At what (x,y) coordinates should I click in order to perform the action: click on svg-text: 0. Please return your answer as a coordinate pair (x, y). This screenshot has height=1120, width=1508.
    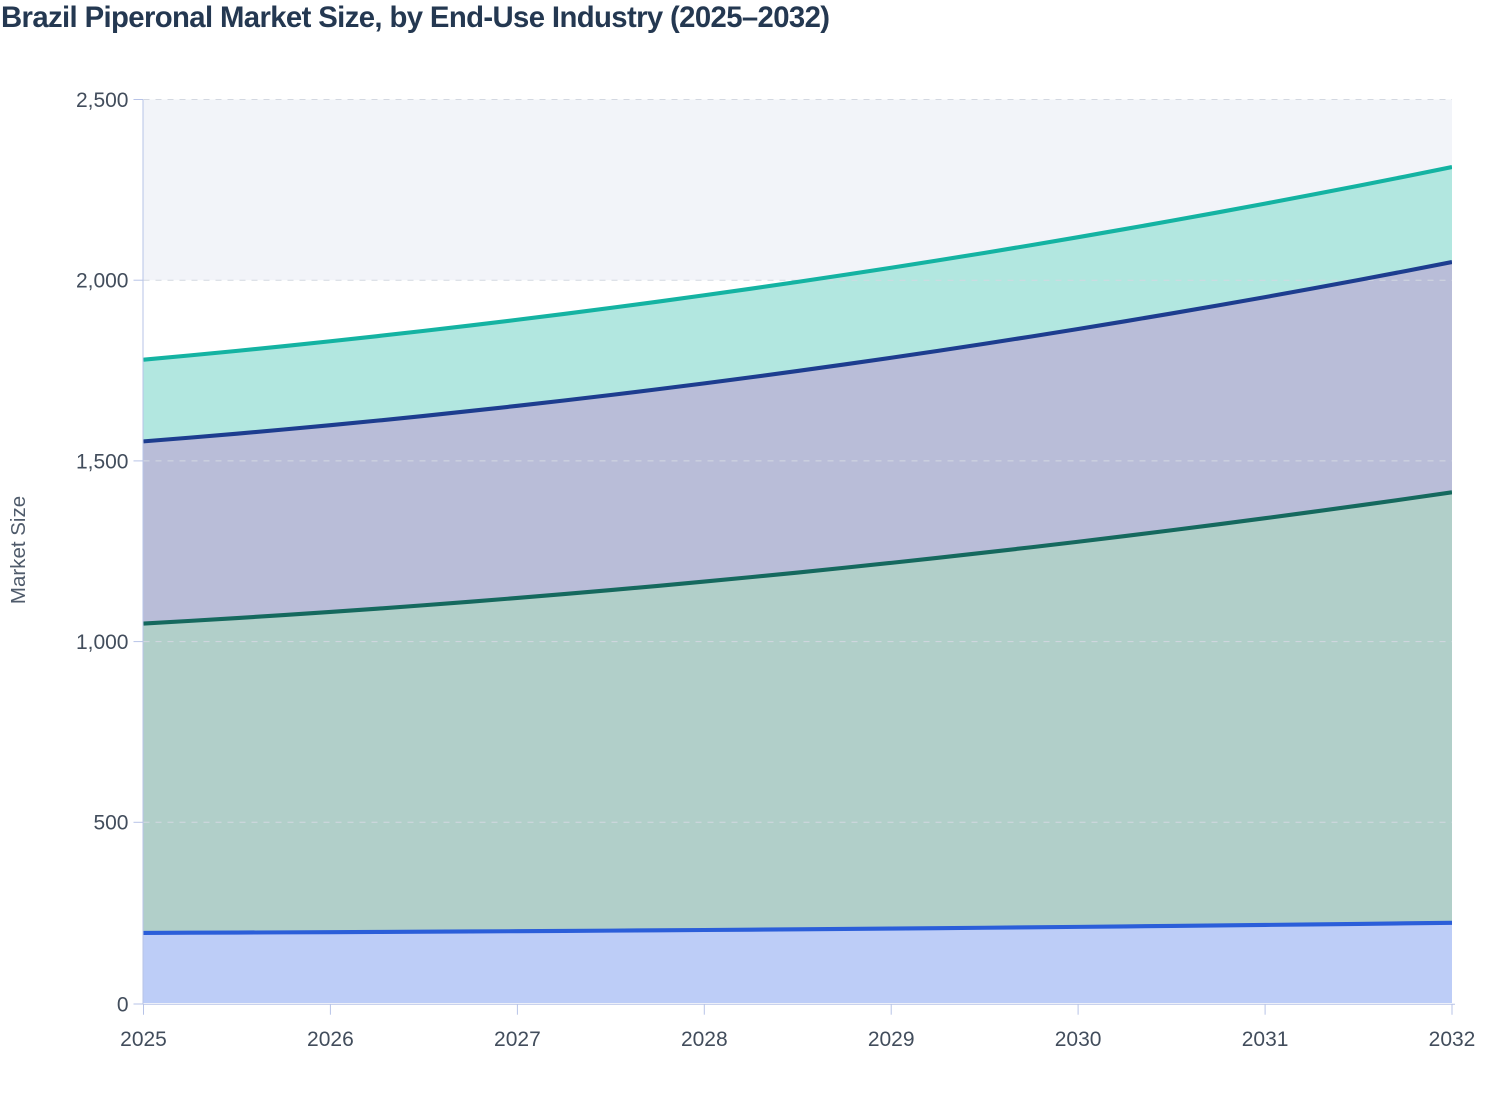
    Looking at the image, I should click on (123, 1004).